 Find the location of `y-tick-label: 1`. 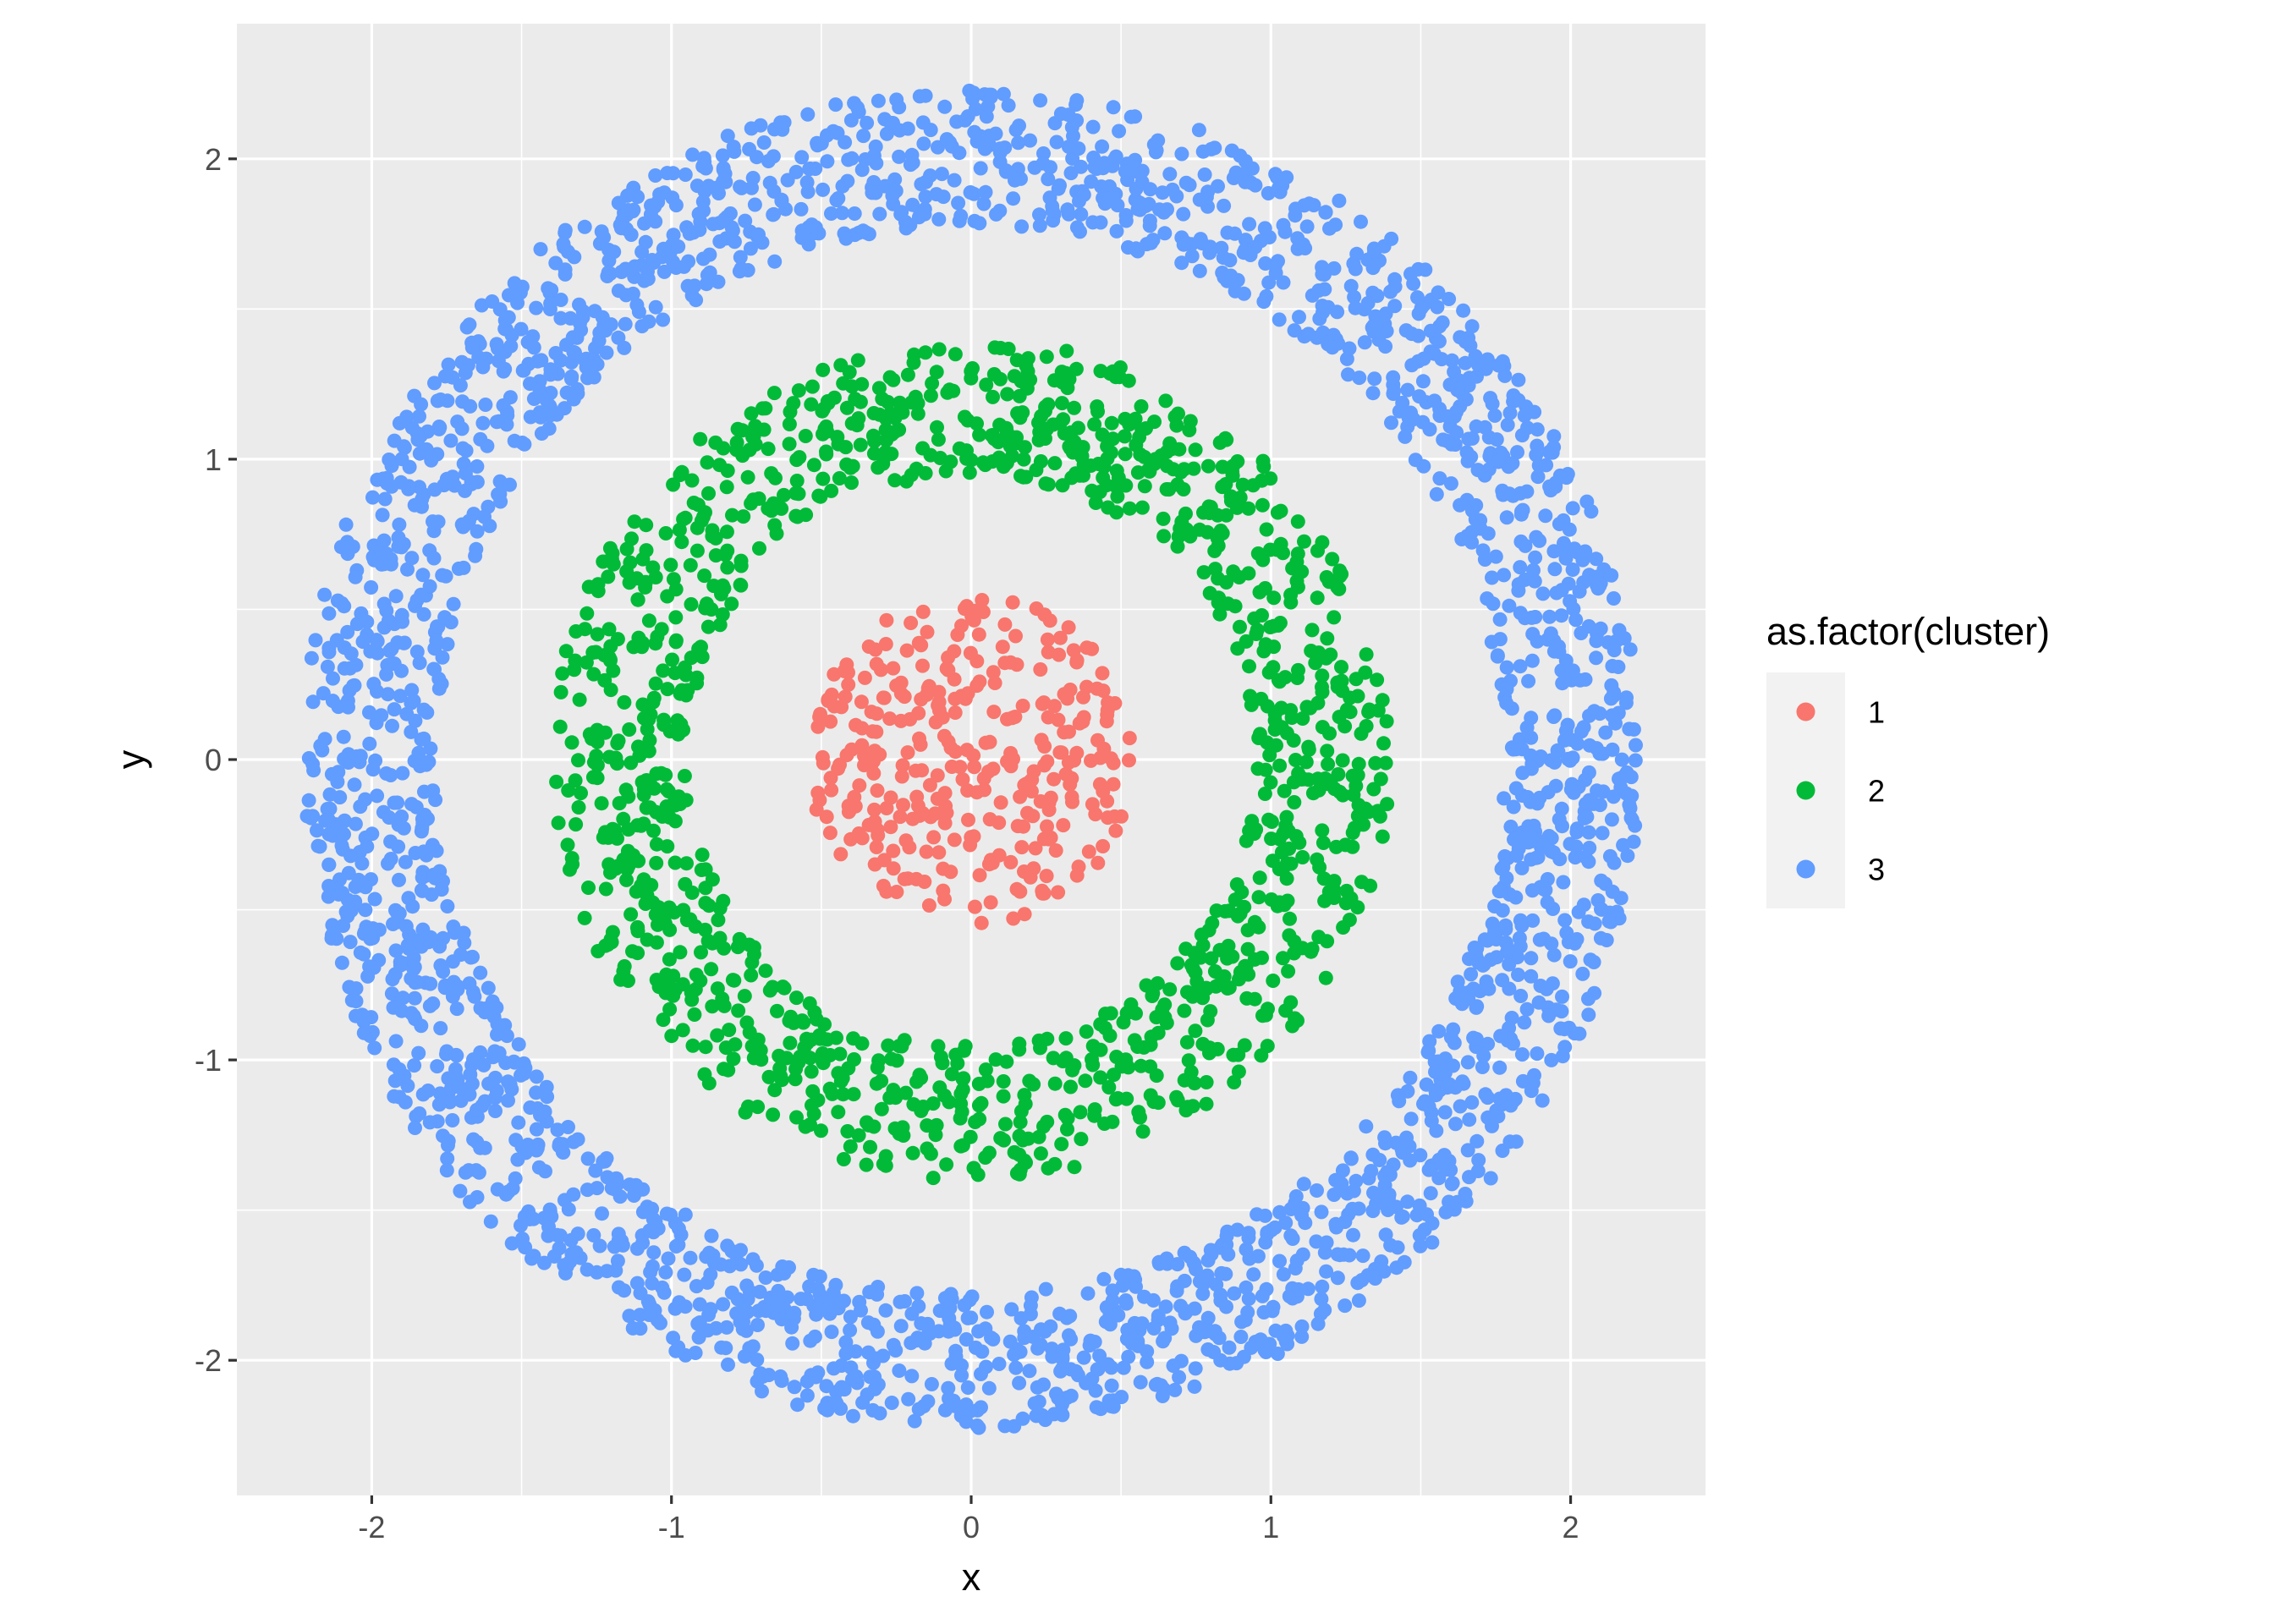

y-tick-label: 1 is located at coordinates (213, 460).